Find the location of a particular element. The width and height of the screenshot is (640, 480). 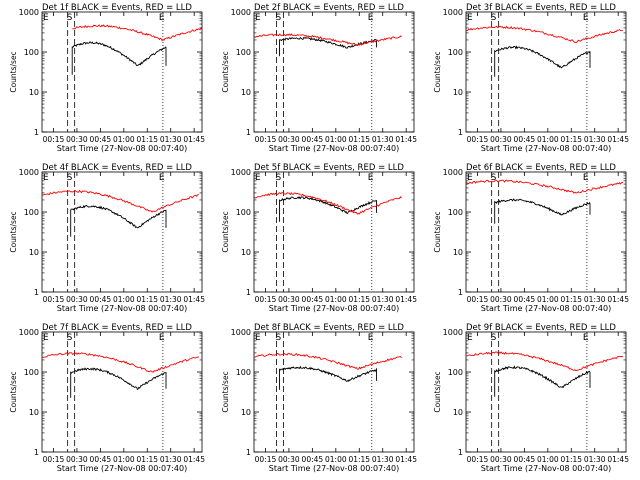

plot-title: Det 4f BLACK = Events, RED = LLD is located at coordinates (117, 168).